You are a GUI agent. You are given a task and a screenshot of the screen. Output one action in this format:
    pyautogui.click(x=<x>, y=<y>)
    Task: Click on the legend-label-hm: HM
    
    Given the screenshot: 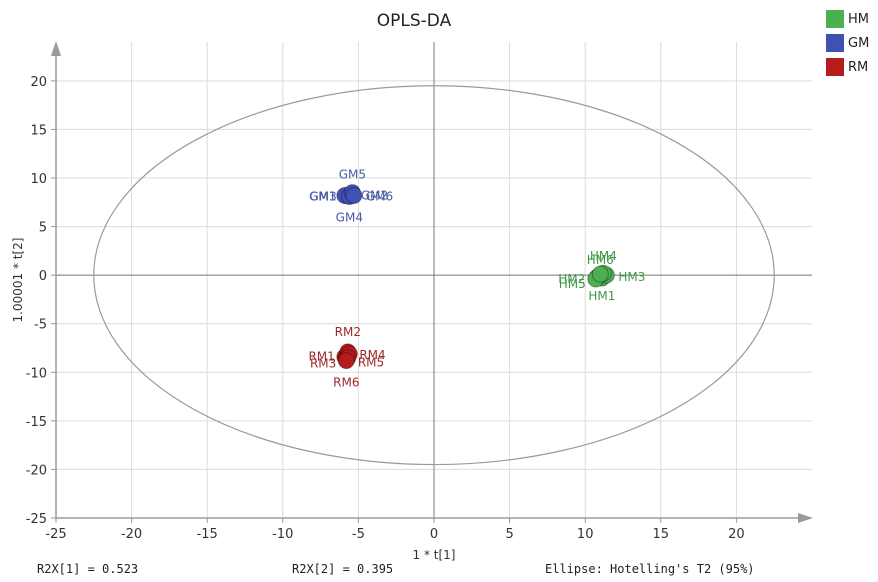 What is the action you would take?
    pyautogui.click(x=858, y=19)
    